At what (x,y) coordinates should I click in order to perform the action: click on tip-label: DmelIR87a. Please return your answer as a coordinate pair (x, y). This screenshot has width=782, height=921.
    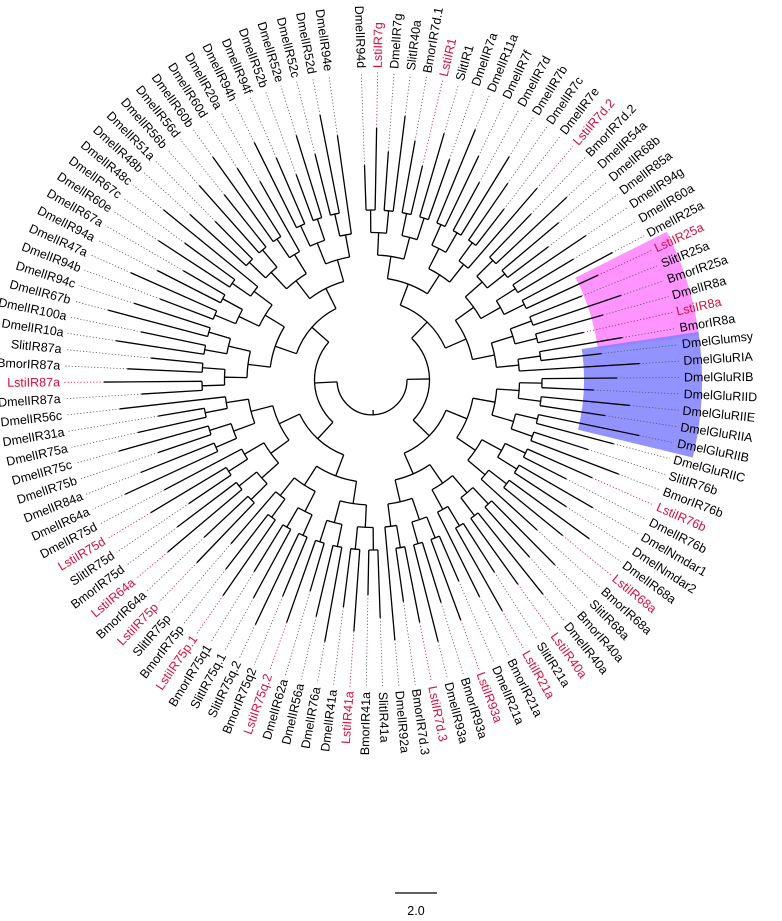
    Looking at the image, I should click on (30, 401).